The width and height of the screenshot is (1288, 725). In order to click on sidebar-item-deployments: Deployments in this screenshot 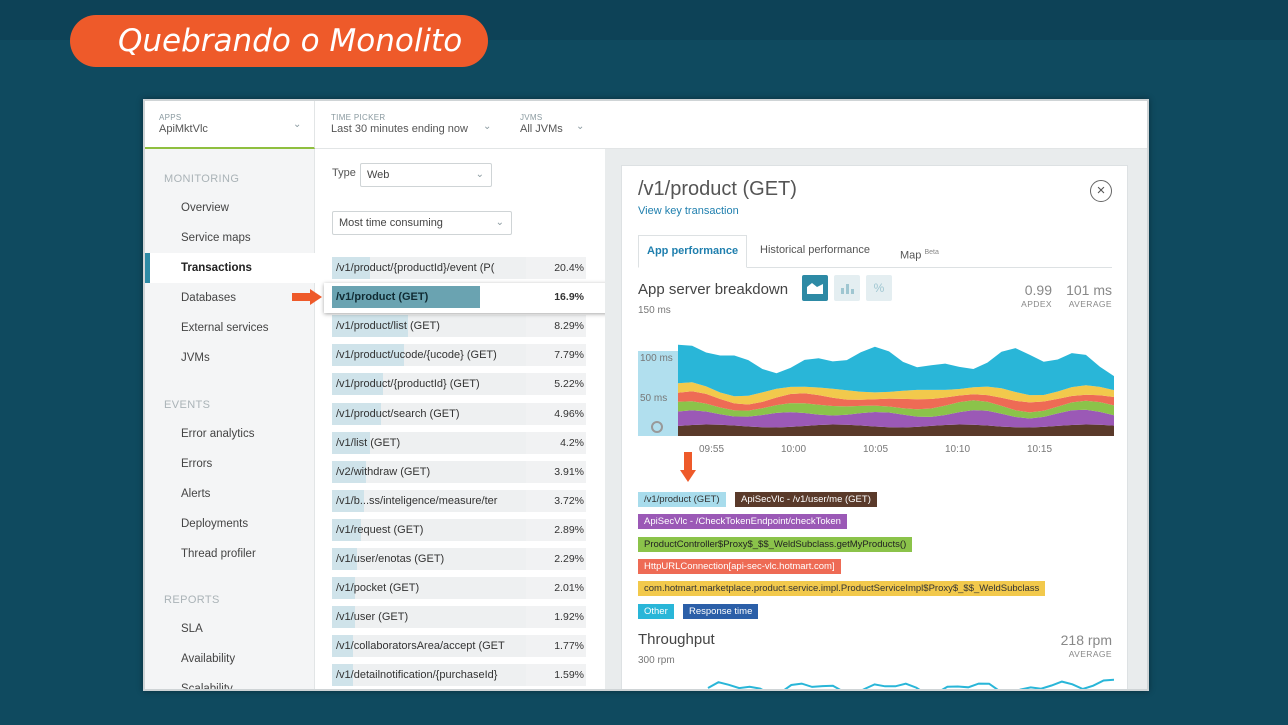, I will do `click(215, 524)`.